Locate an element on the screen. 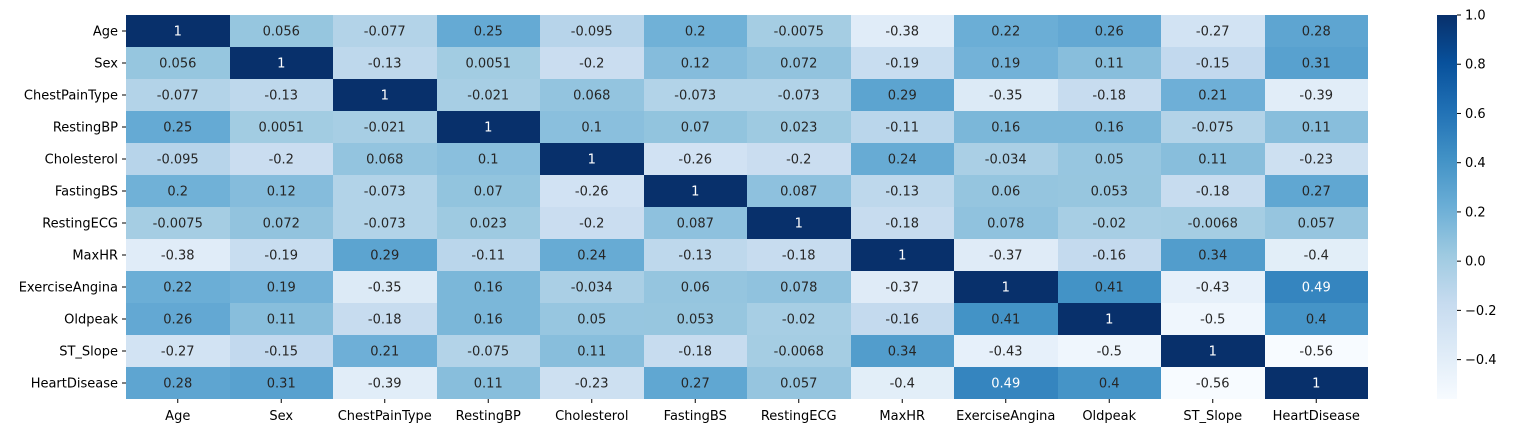  heatmap-cell-label: 0.16 is located at coordinates (488, 288).